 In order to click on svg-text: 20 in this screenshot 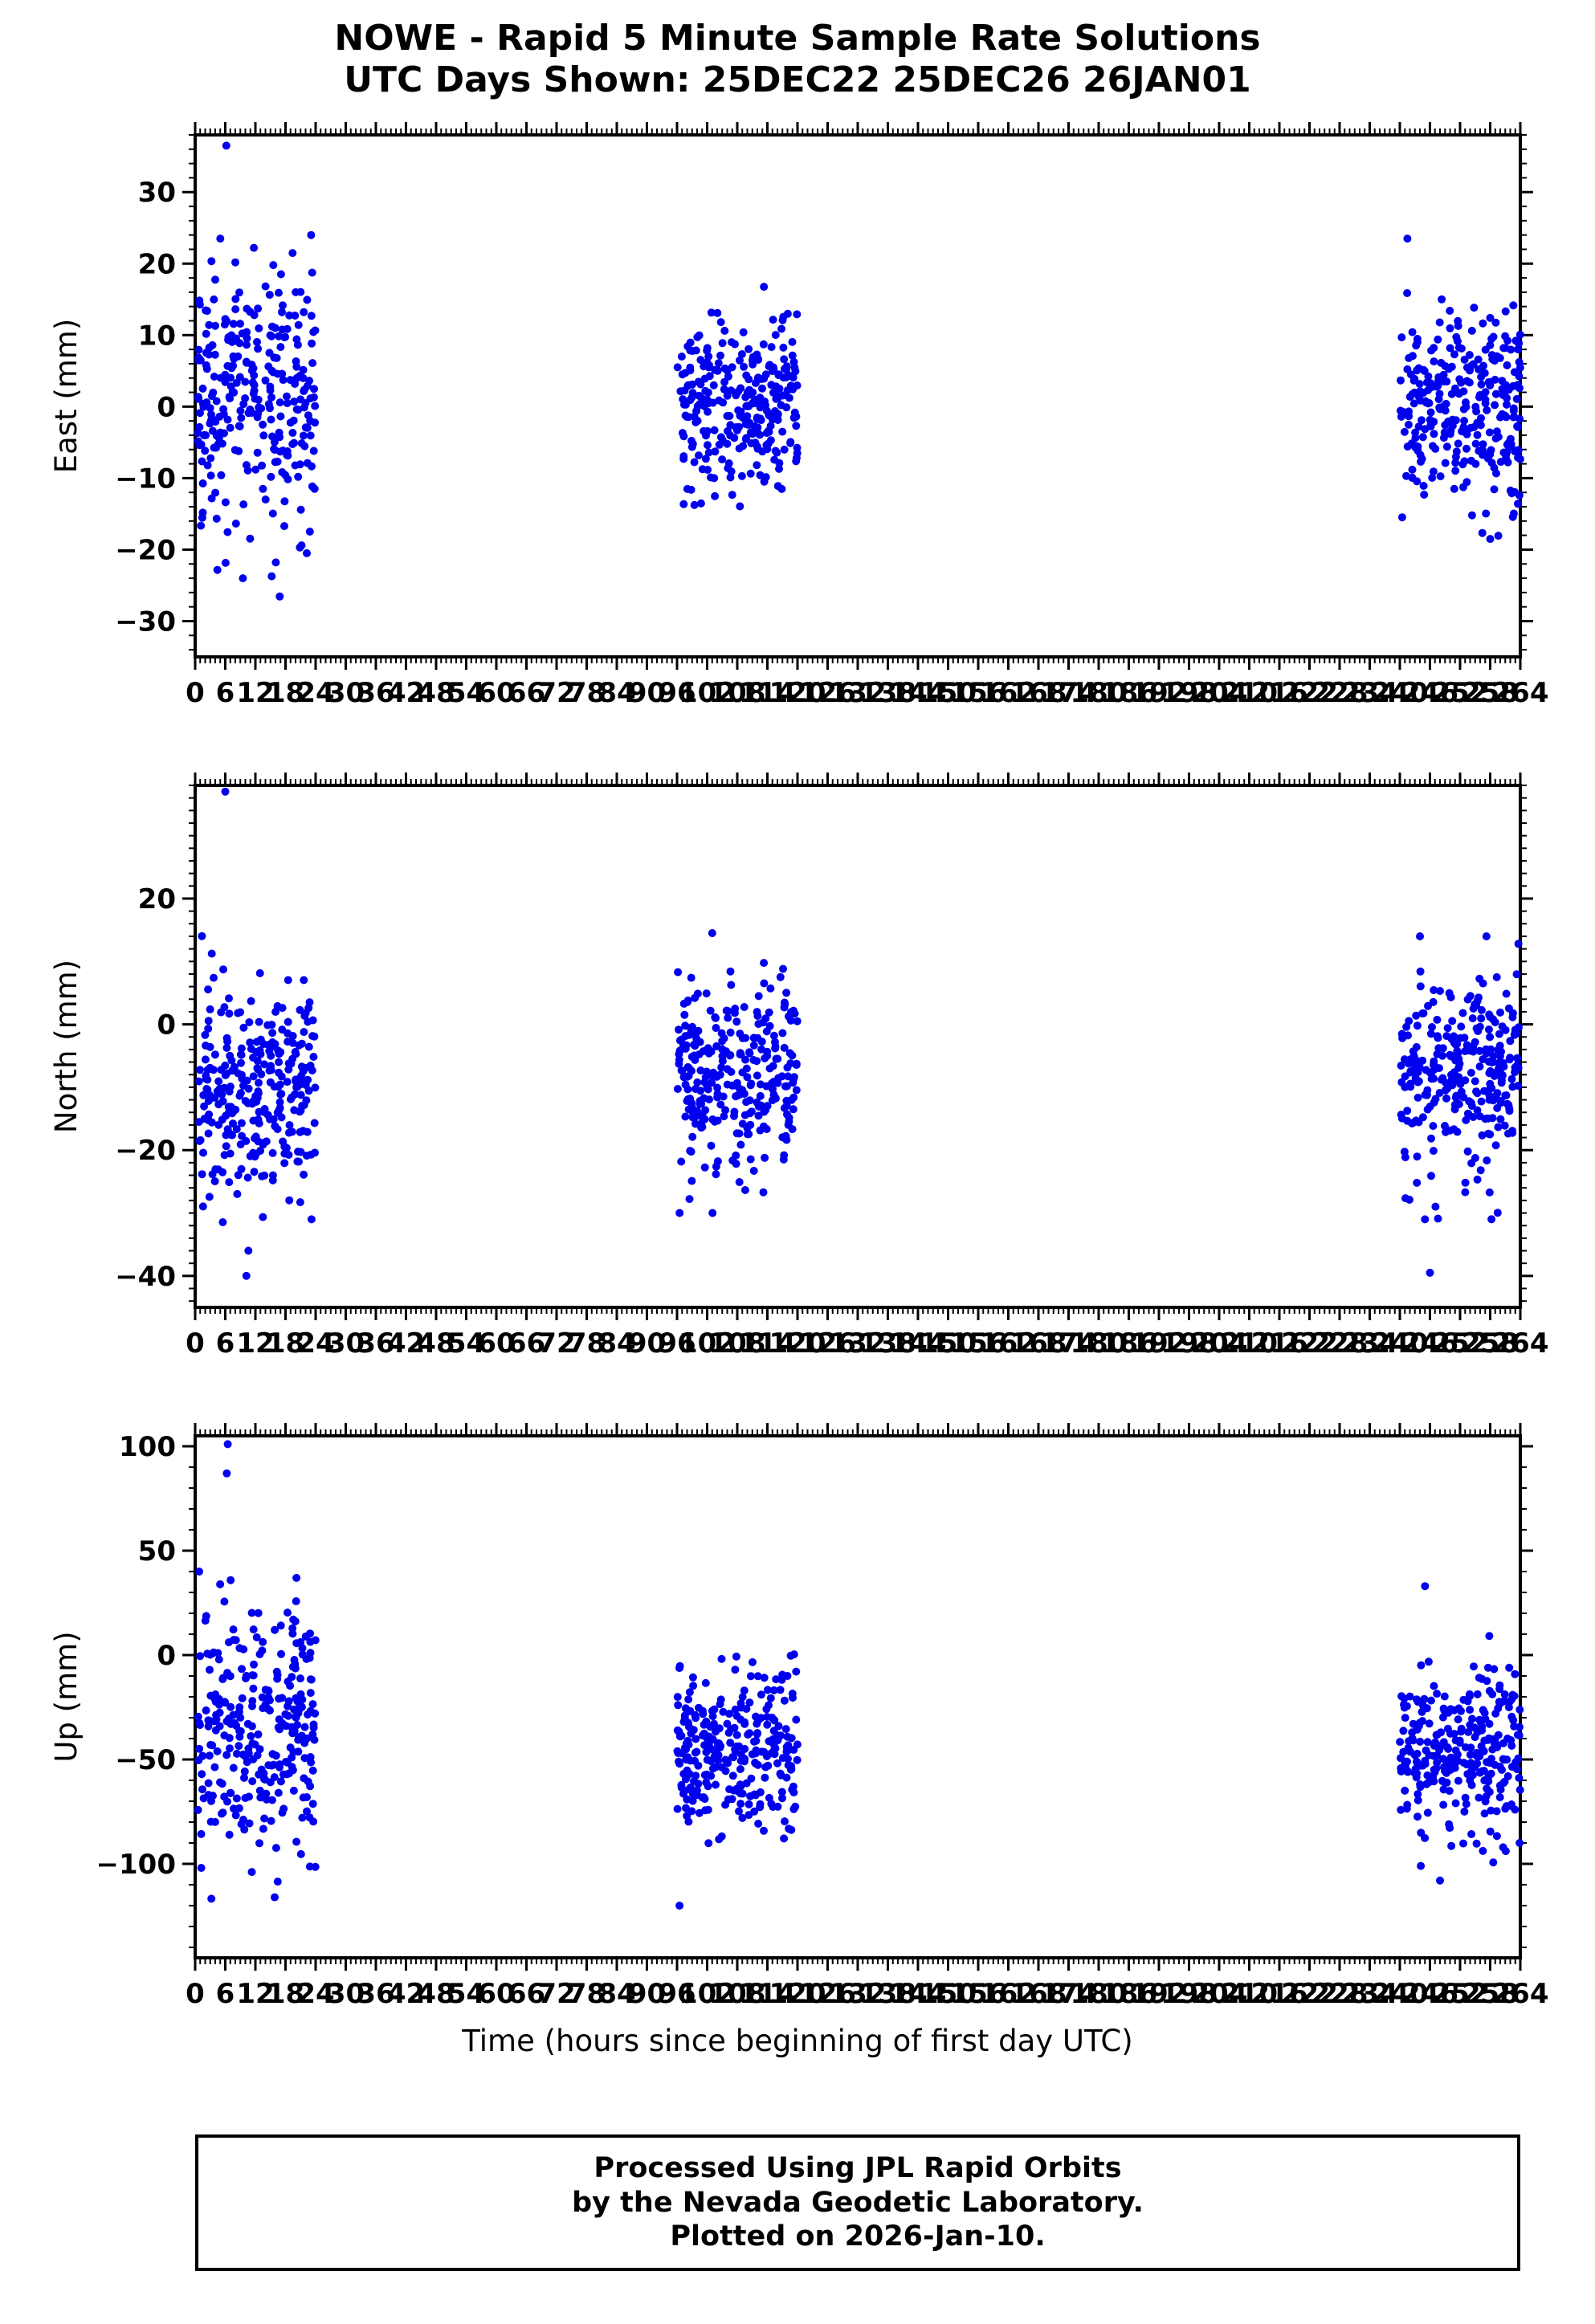, I will do `click(157, 899)`.